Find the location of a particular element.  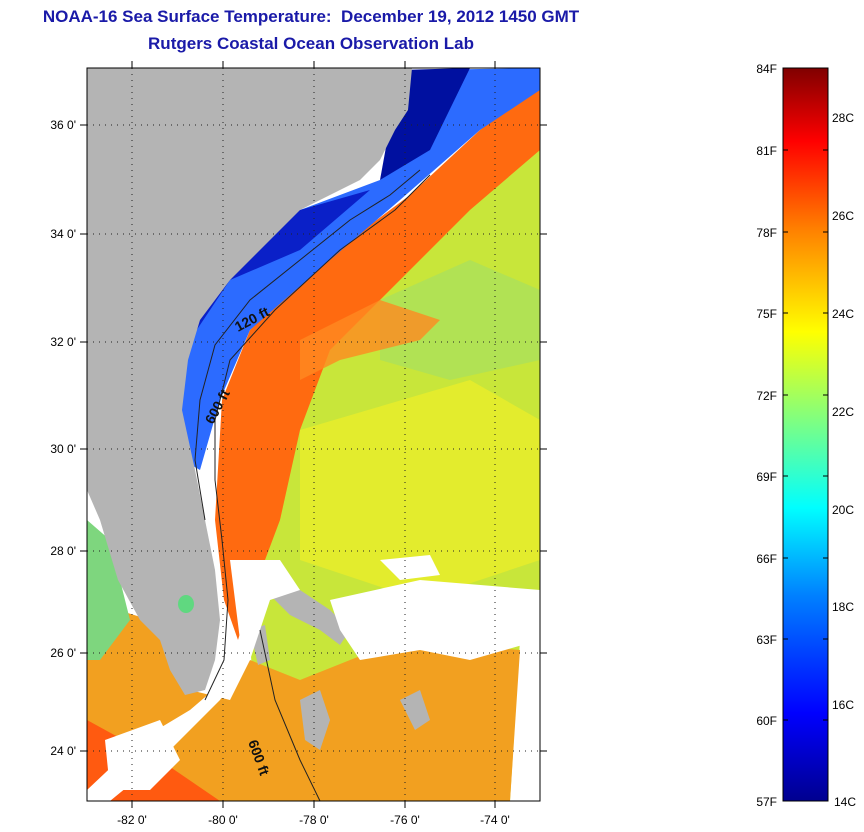

lat-label-26: 26 0' is located at coordinates (63, 653).